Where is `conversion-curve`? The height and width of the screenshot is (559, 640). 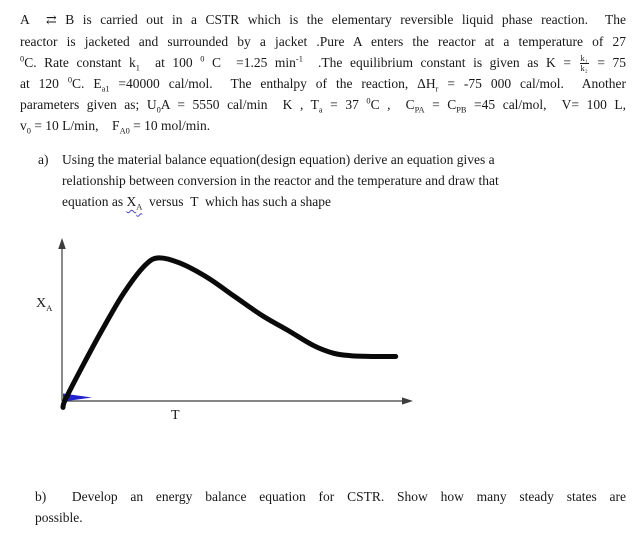 conversion-curve is located at coordinates (229, 332).